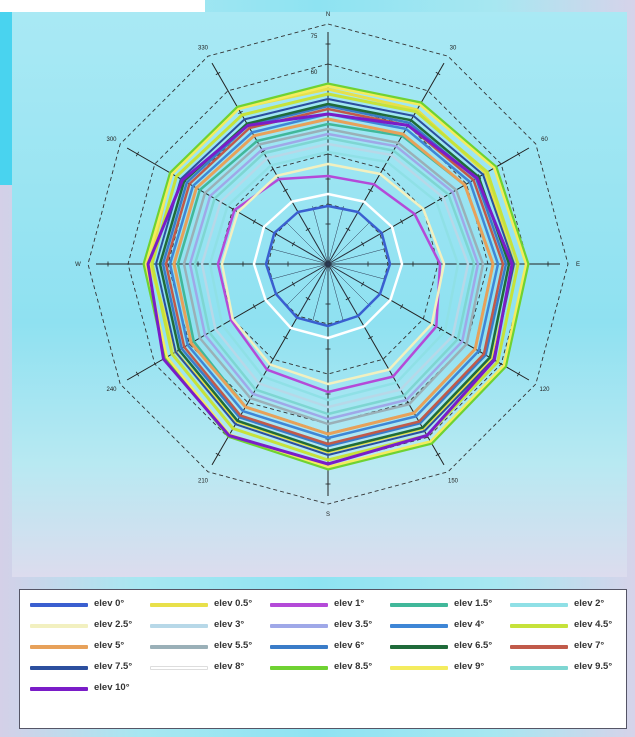 The width and height of the screenshot is (635, 737). I want to click on legend-label: elev 6°, so click(349, 645).